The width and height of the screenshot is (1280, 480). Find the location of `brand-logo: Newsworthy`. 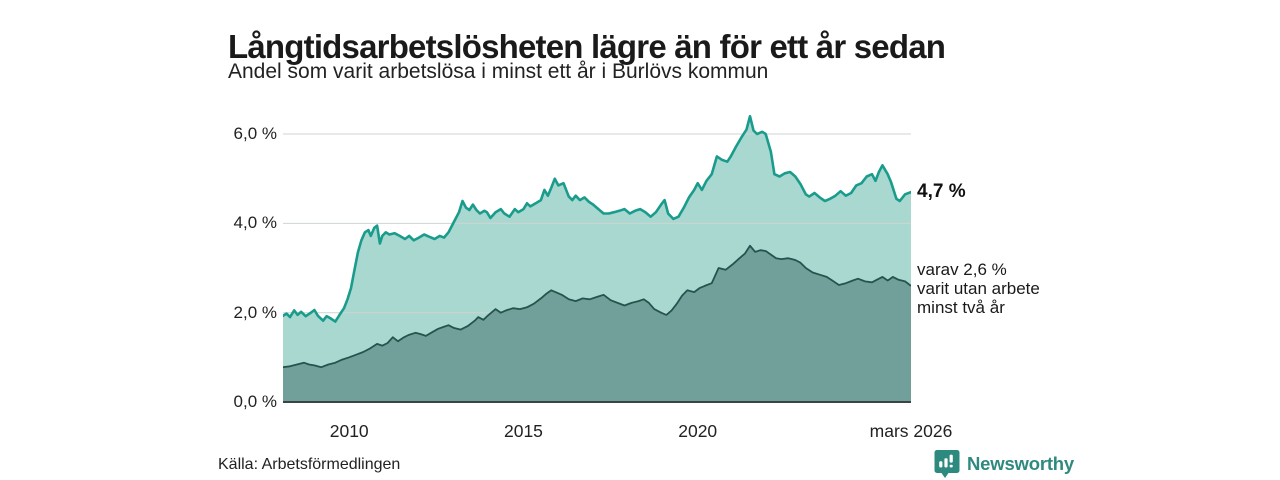

brand-logo: Newsworthy is located at coordinates (1004, 464).